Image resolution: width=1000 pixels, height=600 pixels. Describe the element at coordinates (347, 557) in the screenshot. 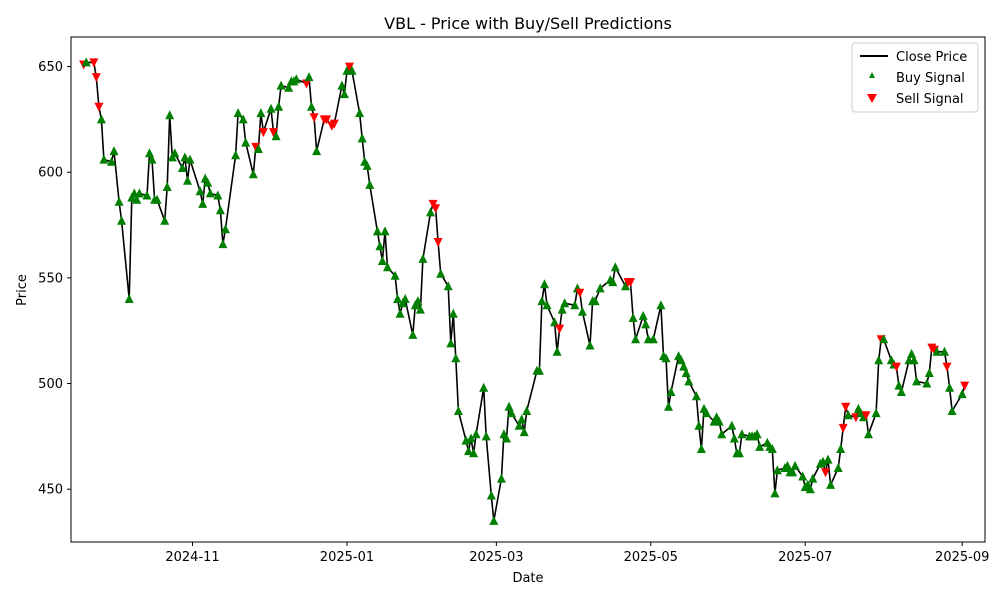

I see `x-tick-label: 2025-01` at that location.